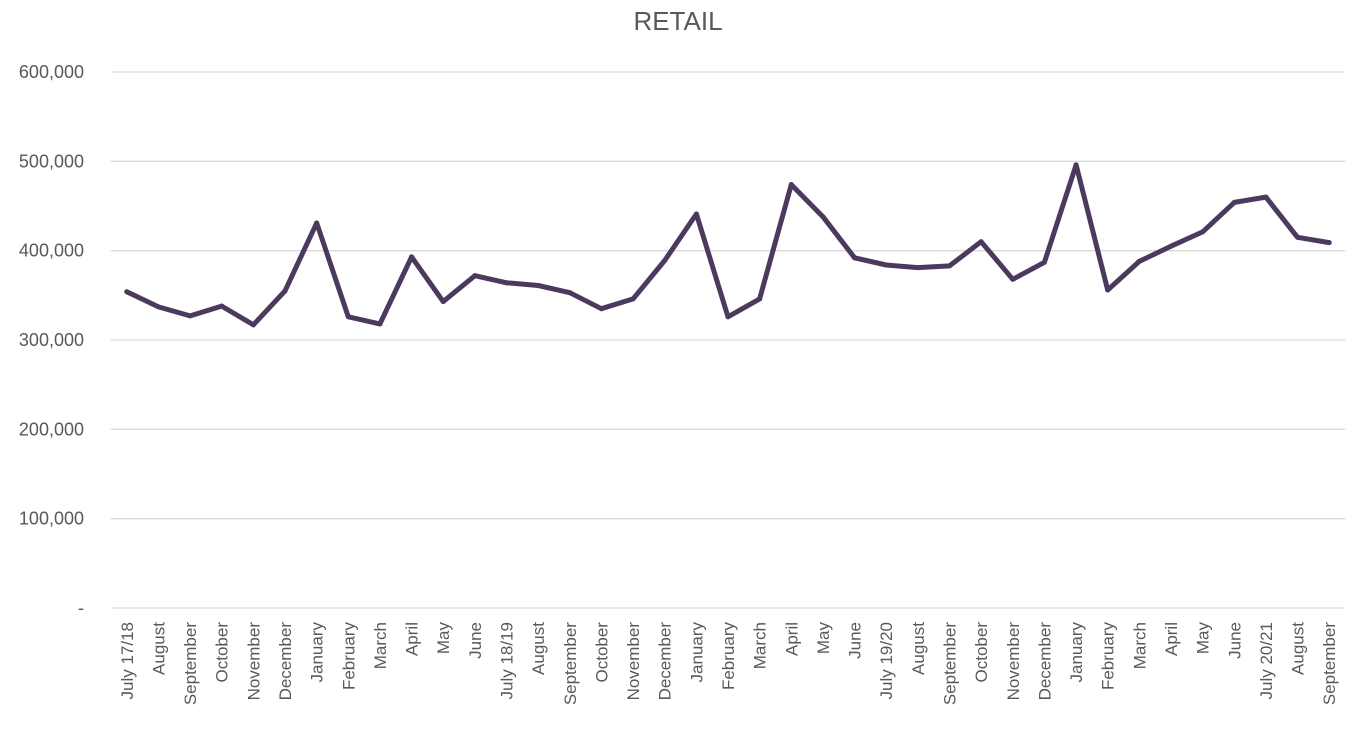  Describe the element at coordinates (51, 519) in the screenshot. I see `y-tick-label: 100,000` at that location.